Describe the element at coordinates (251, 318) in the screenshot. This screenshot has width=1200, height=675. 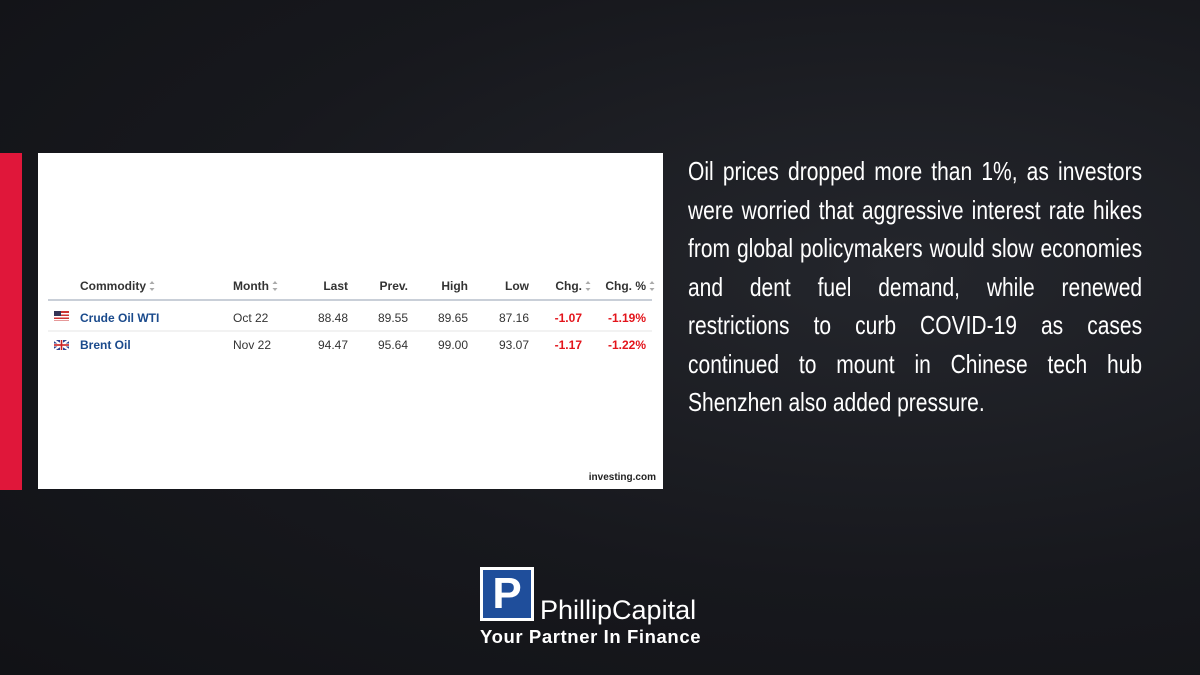
I see `table-cell: Oct 22` at that location.